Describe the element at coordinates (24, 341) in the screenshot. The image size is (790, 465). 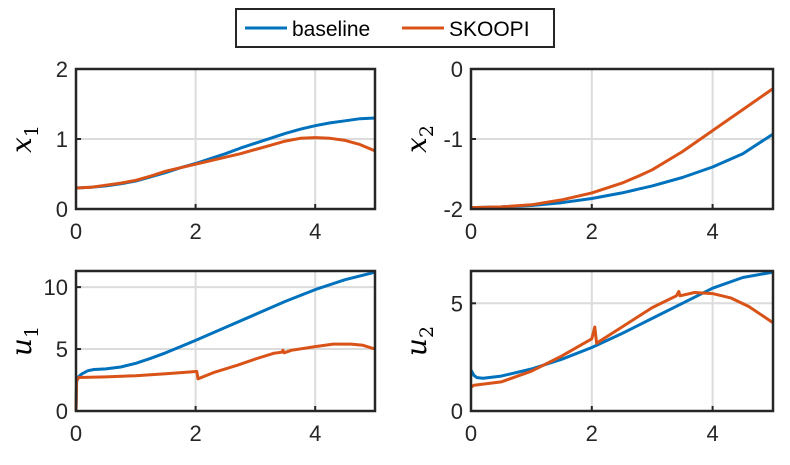
I see `y-axis-label-u1: u1` at that location.